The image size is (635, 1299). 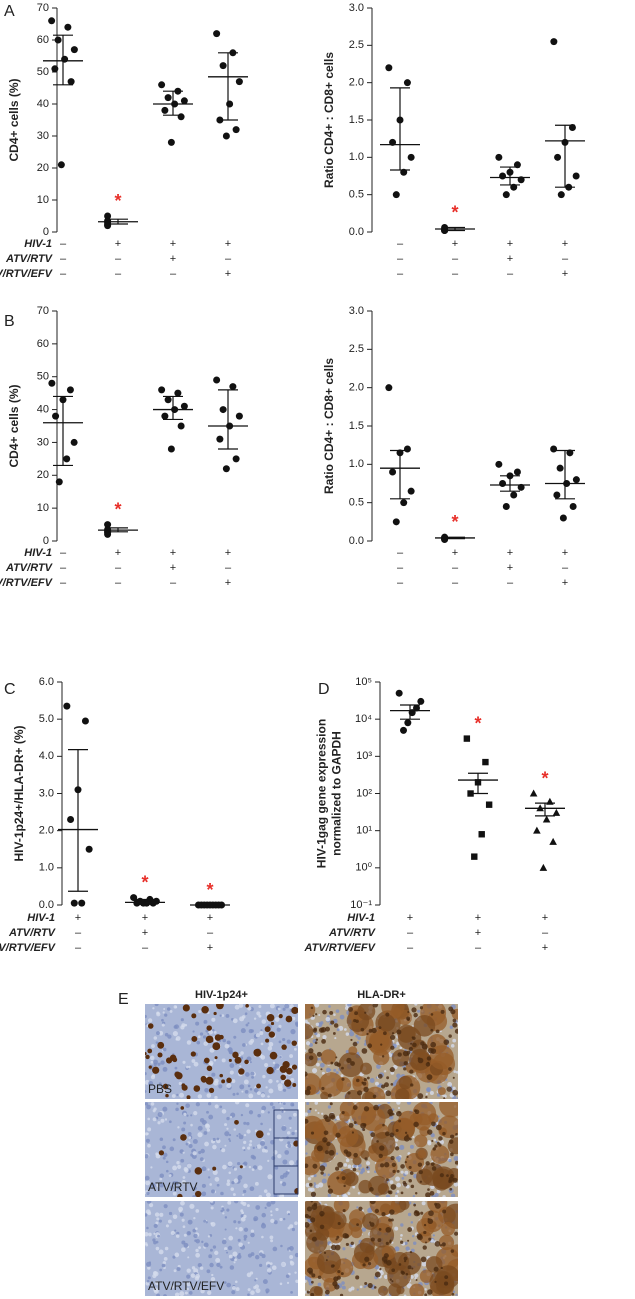 What do you see at coordinates (46, 232) in the screenshot?
I see `y-tick-label: 0` at bounding box center [46, 232].